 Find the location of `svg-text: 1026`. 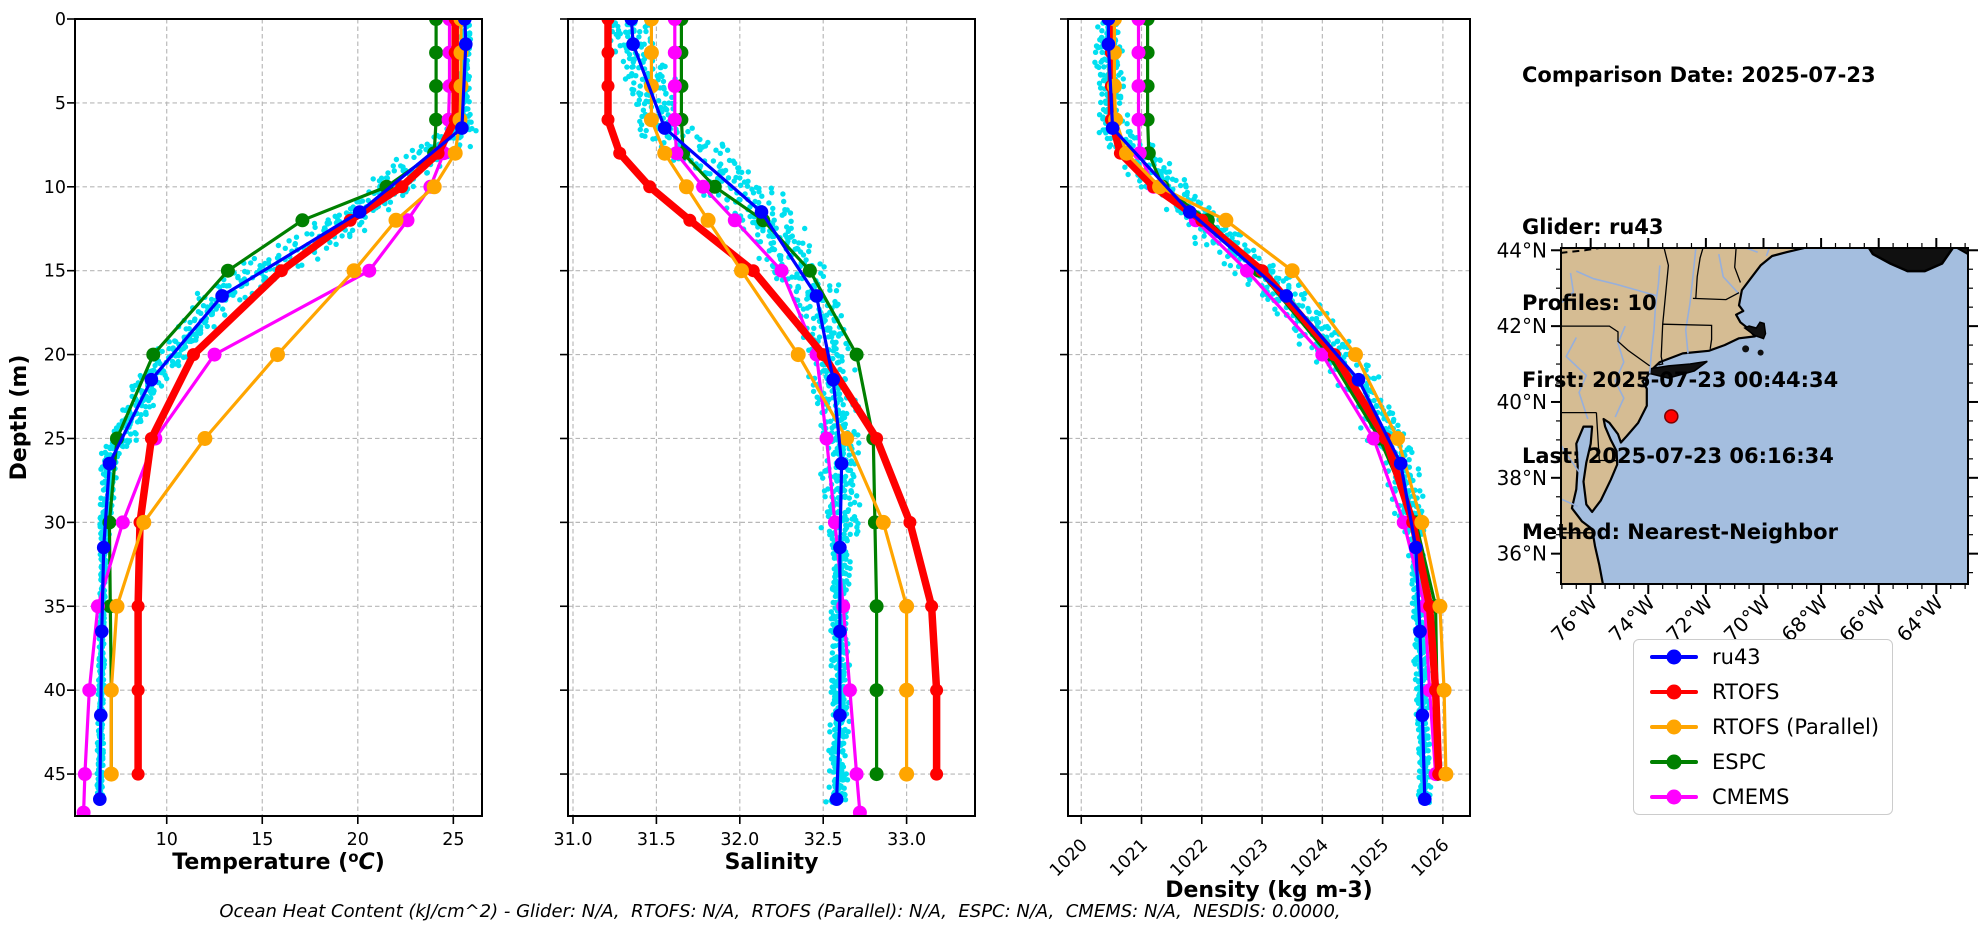

svg-text: 1026 is located at coordinates (1431, 858).